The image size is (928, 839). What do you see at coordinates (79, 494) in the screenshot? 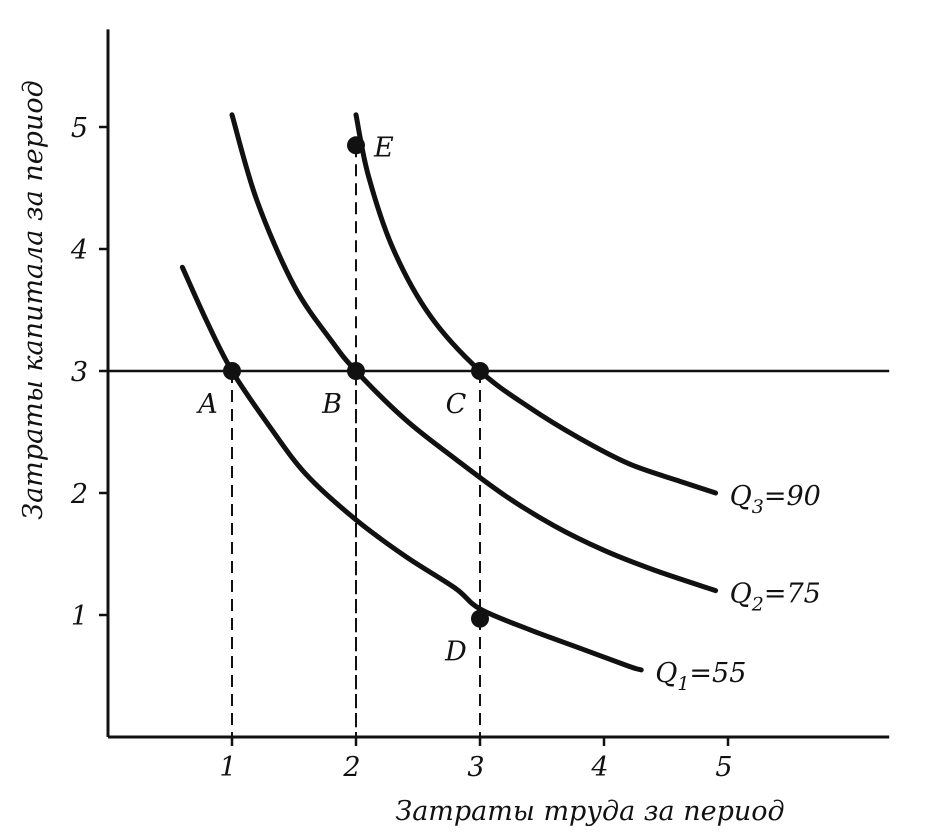
I see `y-tick-label: 2` at bounding box center [79, 494].